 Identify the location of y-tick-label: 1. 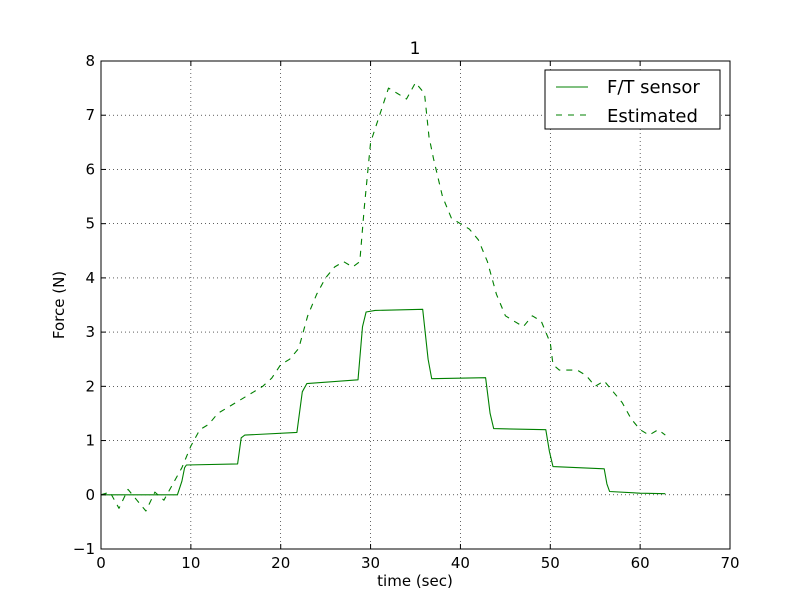
(90, 441).